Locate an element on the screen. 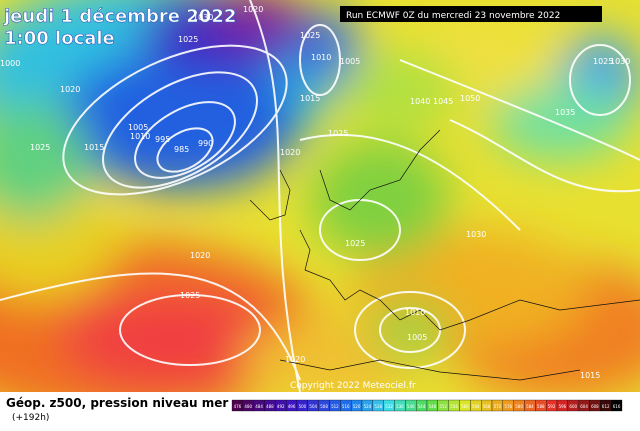 The height and width of the screenshot is (431, 640). isobar-label: 990 is located at coordinates (205, 143).